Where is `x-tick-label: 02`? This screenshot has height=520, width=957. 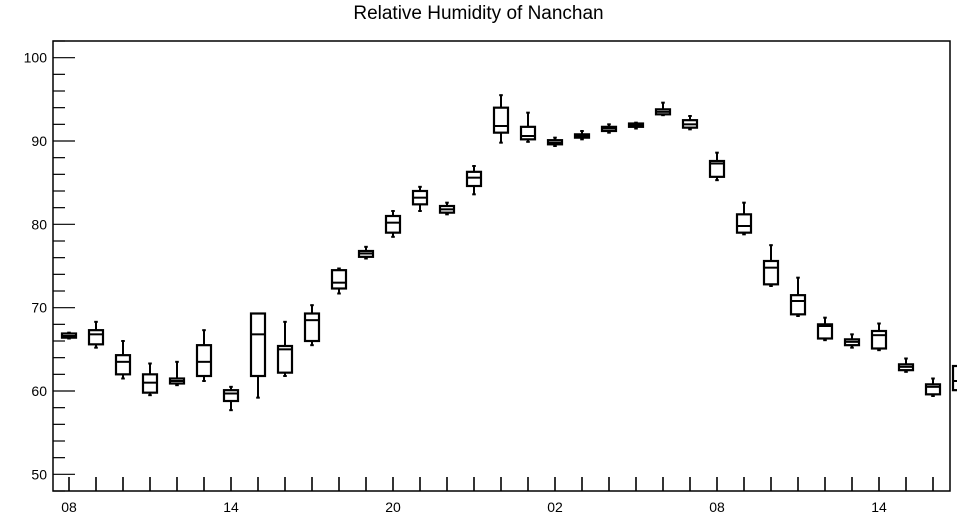 x-tick-label: 02 is located at coordinates (555, 507).